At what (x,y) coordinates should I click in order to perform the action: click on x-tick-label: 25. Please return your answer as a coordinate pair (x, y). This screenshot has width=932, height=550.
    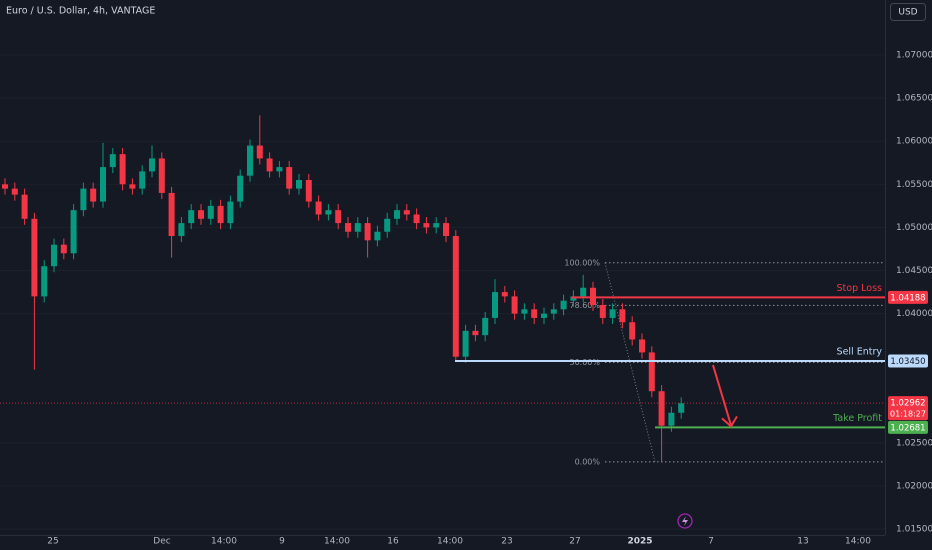
    Looking at the image, I should click on (52, 542).